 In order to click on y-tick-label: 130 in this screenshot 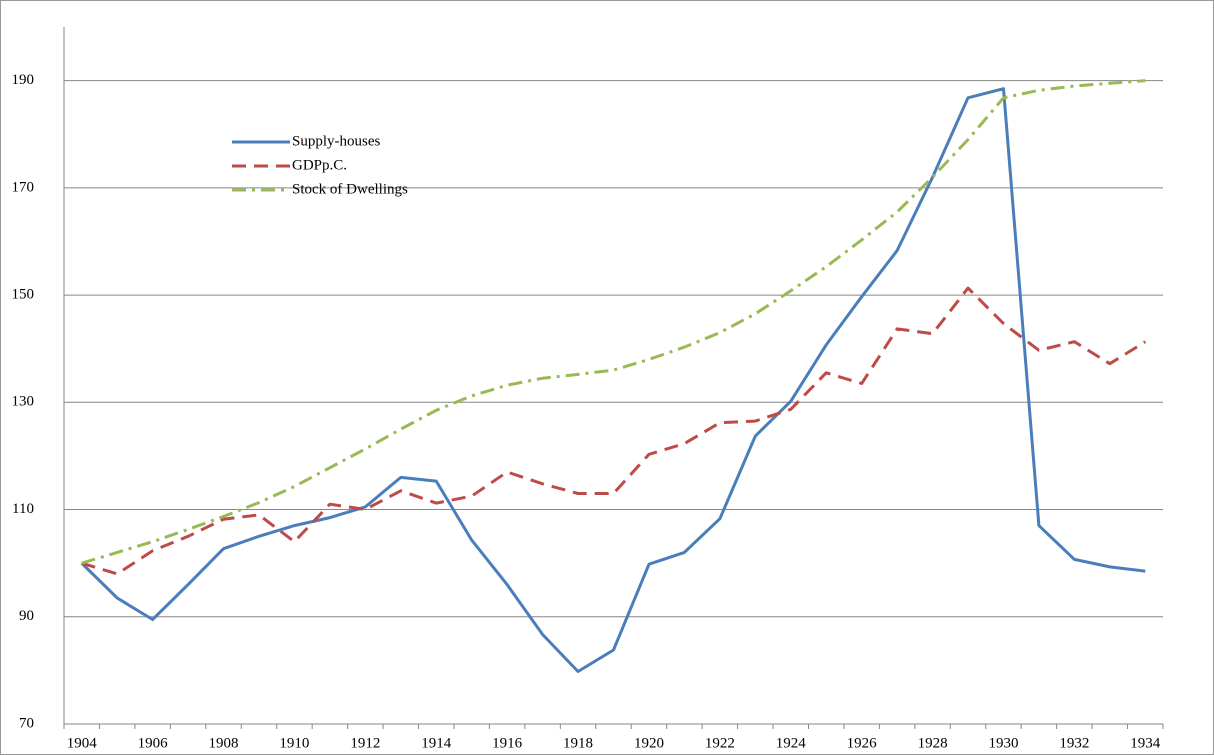, I will do `click(23, 402)`.